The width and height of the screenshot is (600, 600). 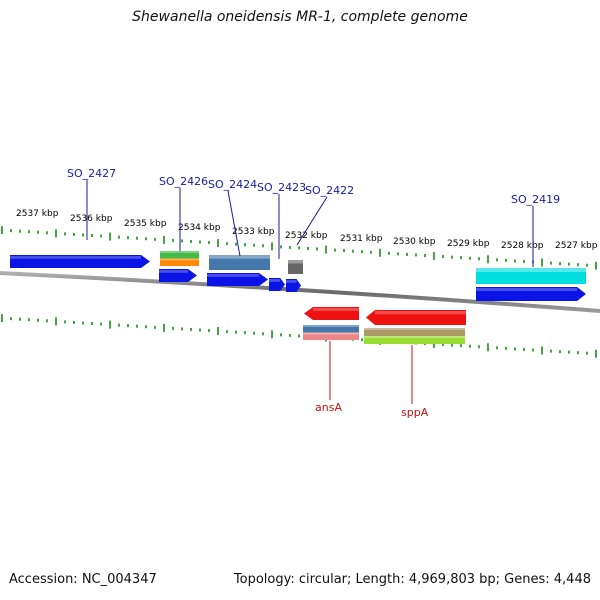 I want to click on position-label: 2535 kbp, so click(x=145, y=224).